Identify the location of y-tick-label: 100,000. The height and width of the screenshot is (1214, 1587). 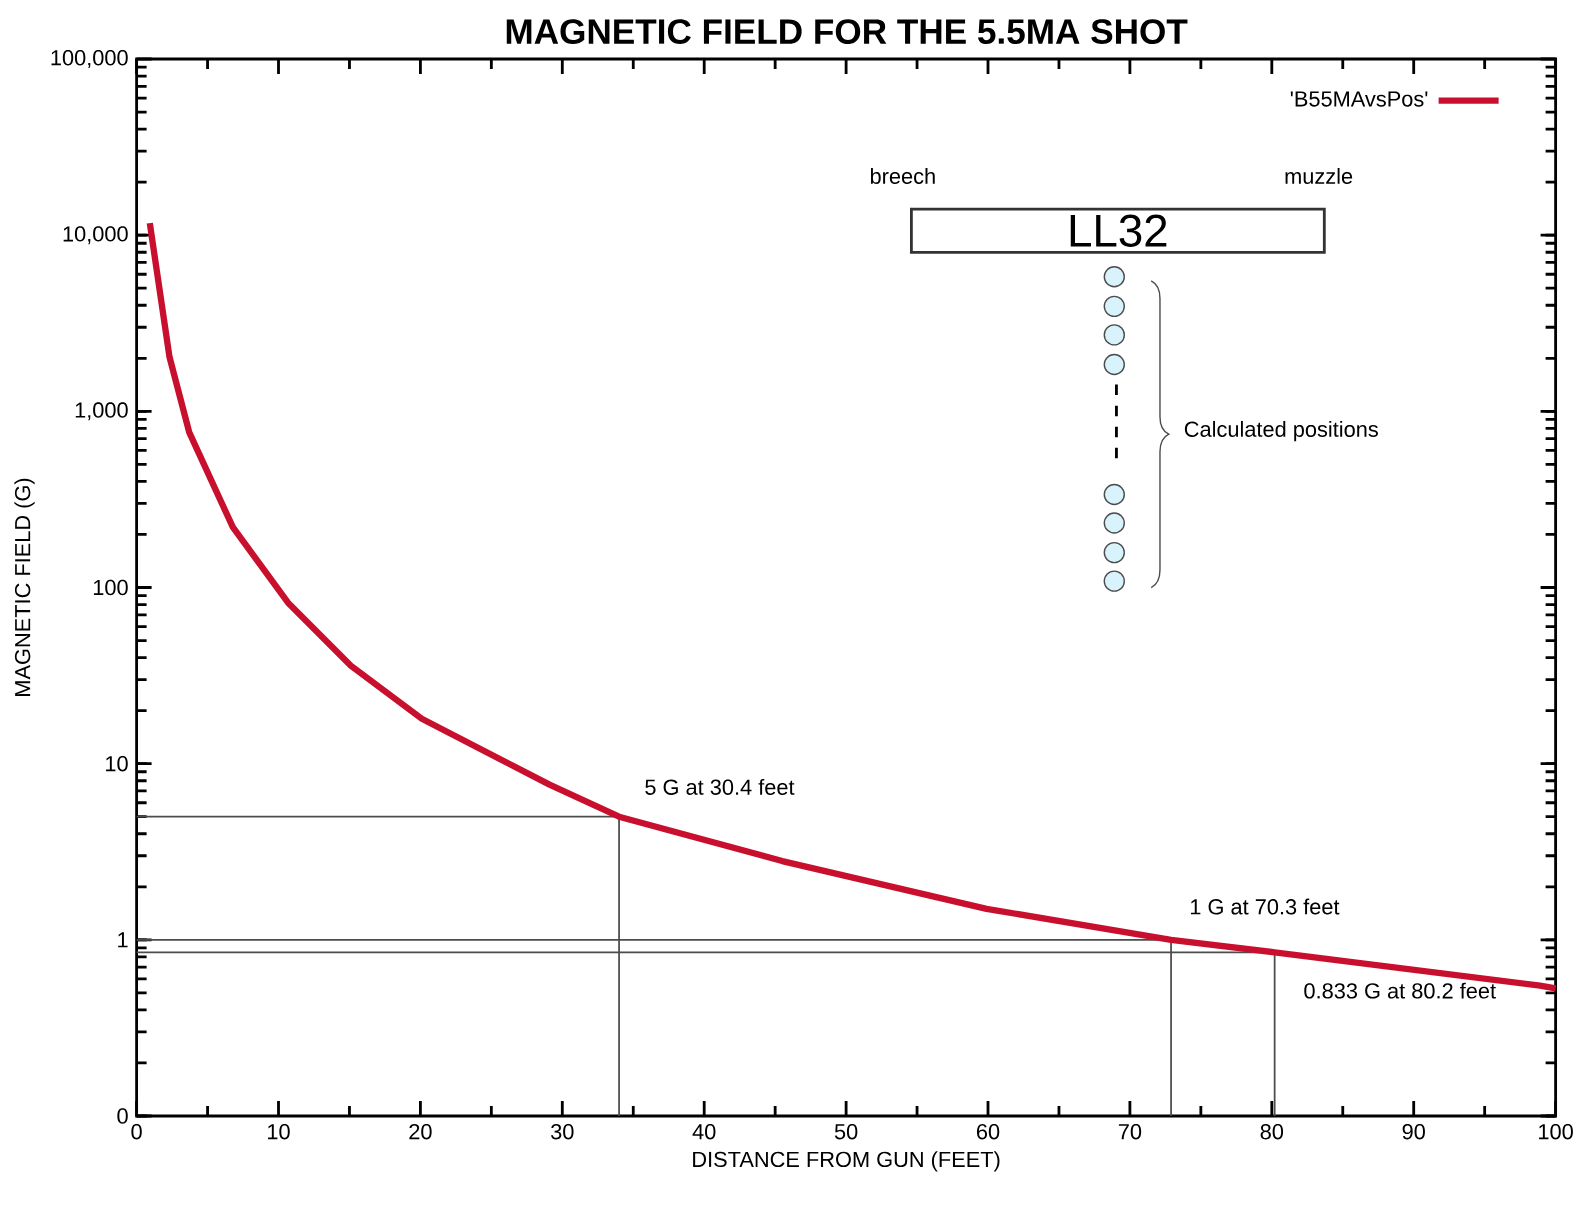
(89, 59).